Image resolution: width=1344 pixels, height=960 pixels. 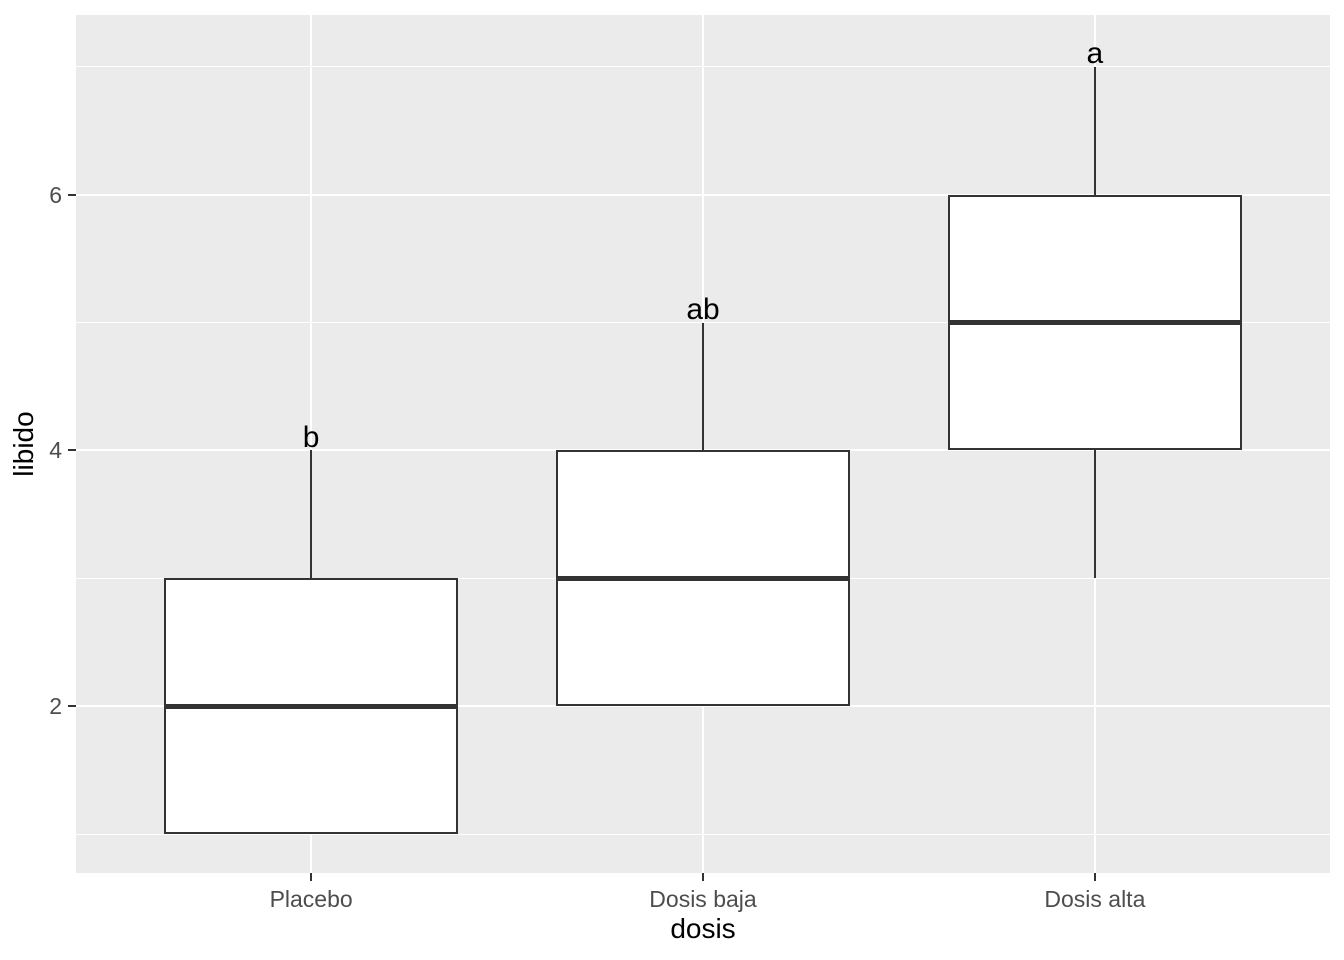 I want to click on median-line-dosis-baja, so click(x=703, y=578).